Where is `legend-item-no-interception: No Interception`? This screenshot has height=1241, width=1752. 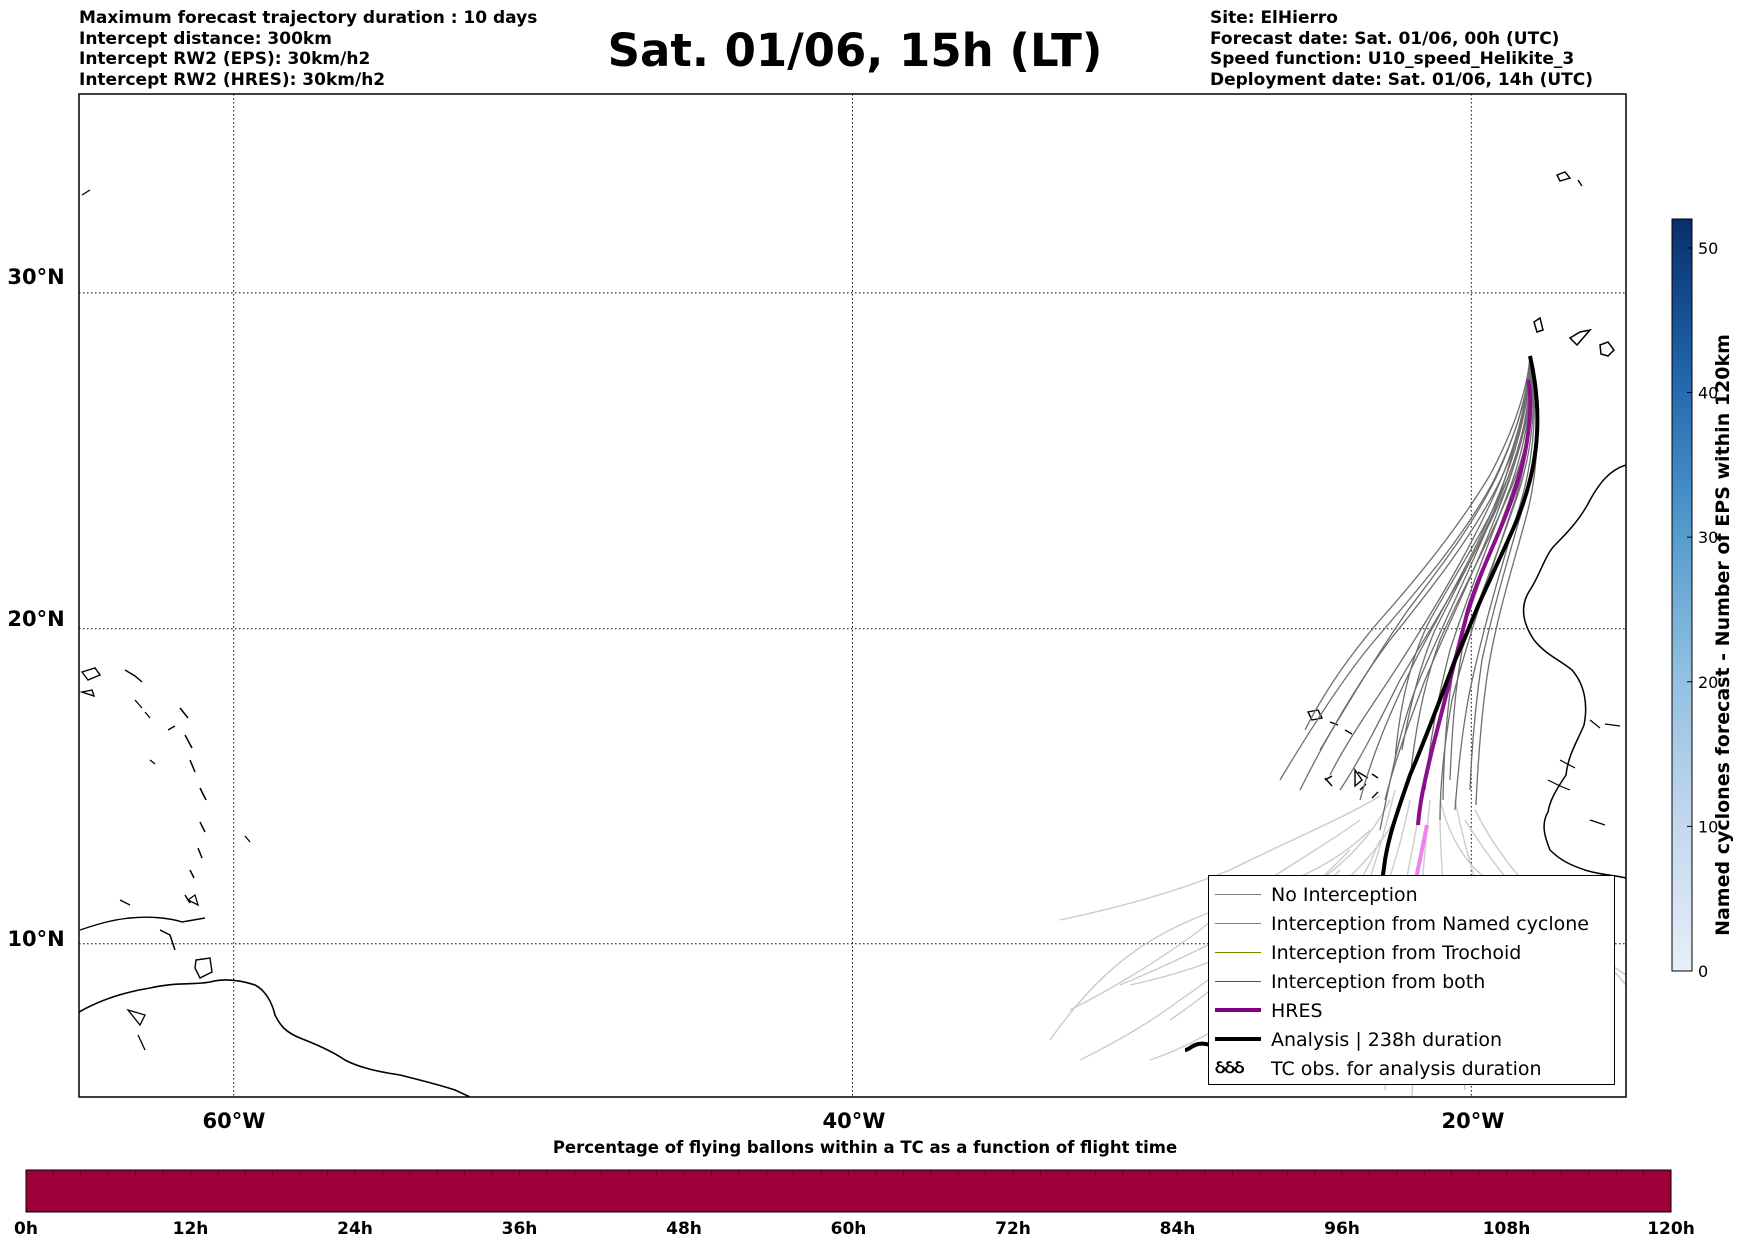
legend-item-no-interception: No Interception is located at coordinates (1411, 895).